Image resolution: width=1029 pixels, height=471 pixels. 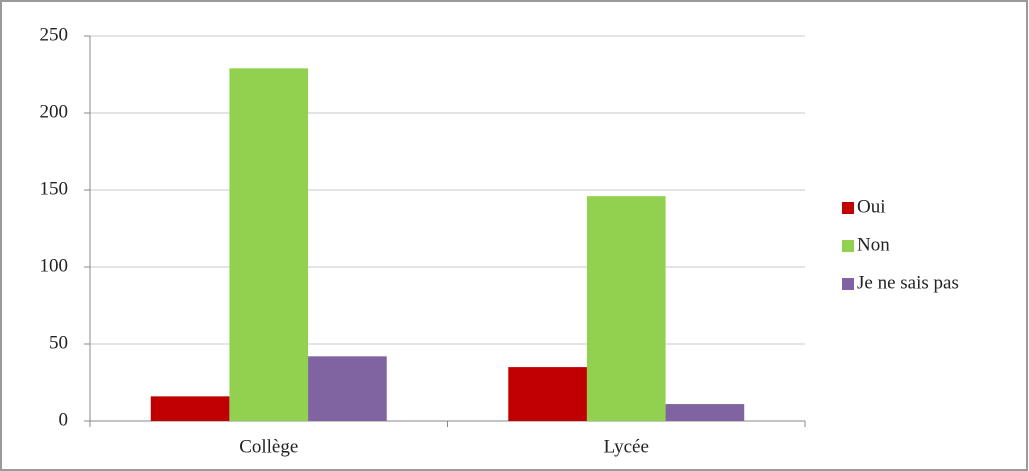 I want to click on x-tick-label: Lycée, so click(x=626, y=446).